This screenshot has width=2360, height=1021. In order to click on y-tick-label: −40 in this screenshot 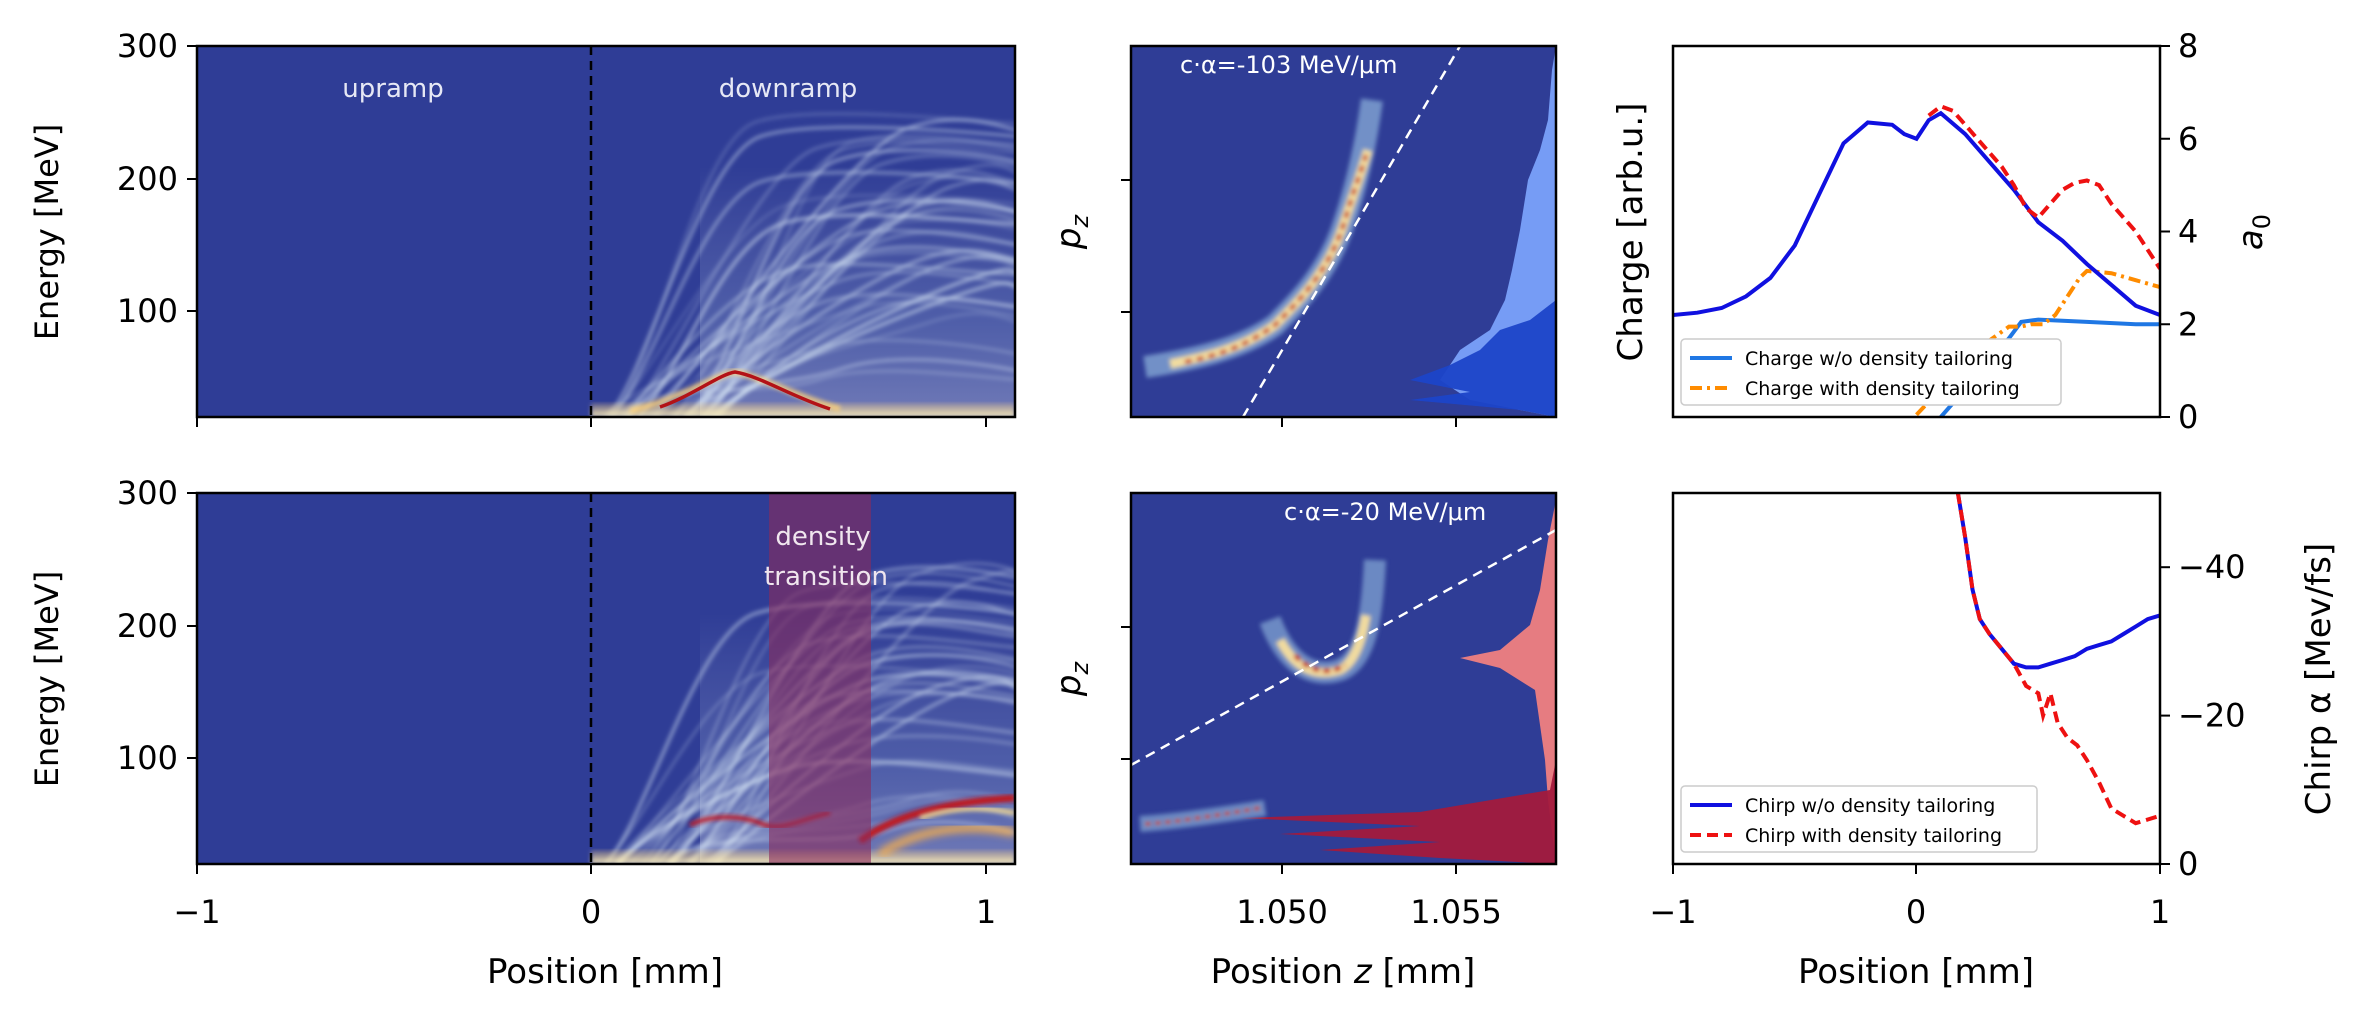, I will do `click(2212, 567)`.